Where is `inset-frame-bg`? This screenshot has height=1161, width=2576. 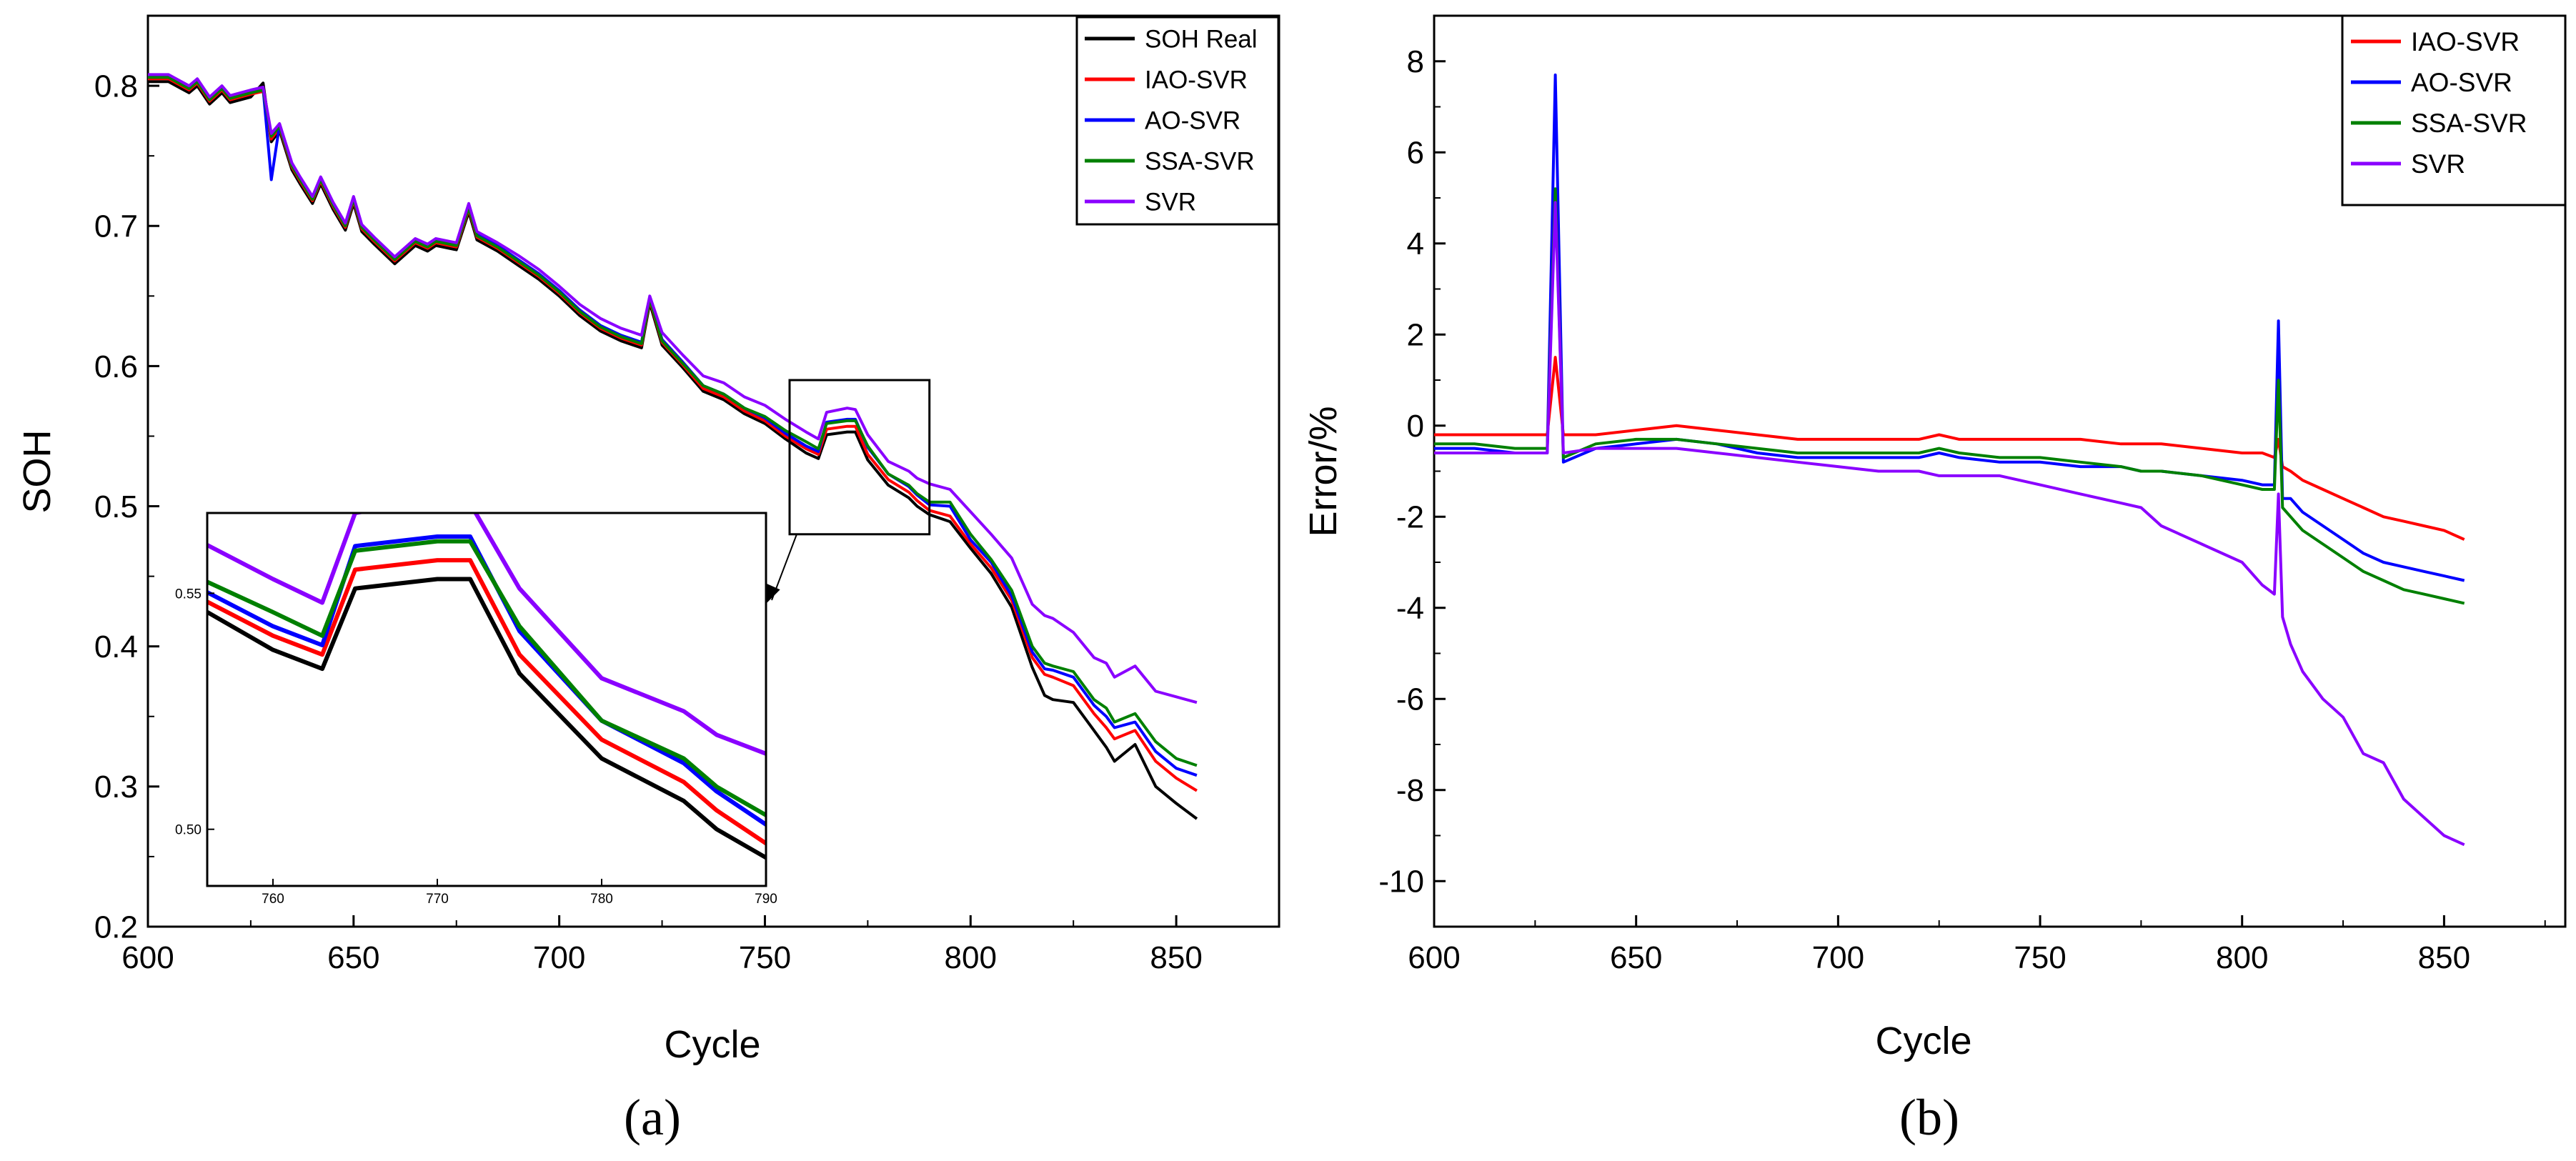
inset-frame-bg is located at coordinates (486, 699).